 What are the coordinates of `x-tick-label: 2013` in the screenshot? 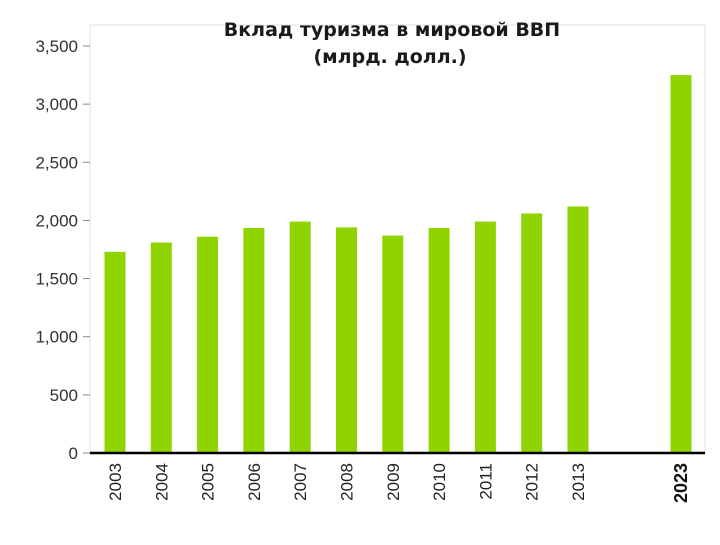 It's located at (578, 482).